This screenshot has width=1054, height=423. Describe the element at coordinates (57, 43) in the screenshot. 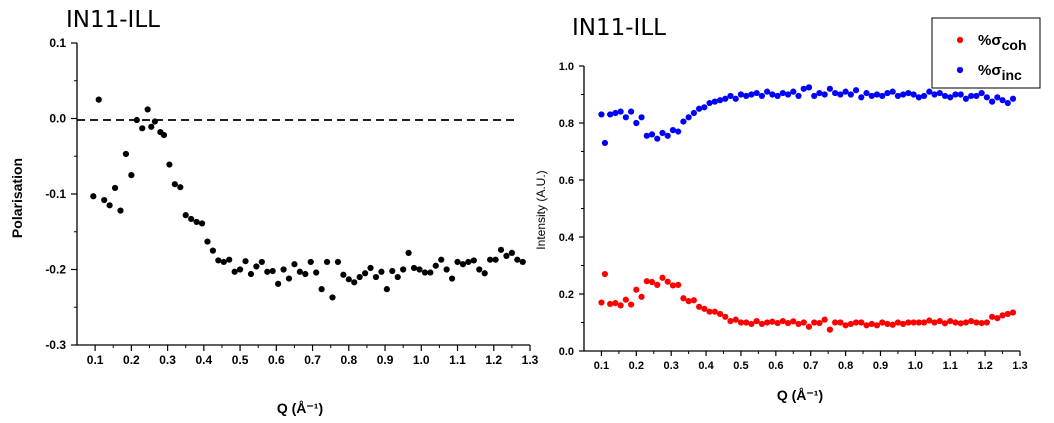

I see `y-tick-label: 0.1` at that location.